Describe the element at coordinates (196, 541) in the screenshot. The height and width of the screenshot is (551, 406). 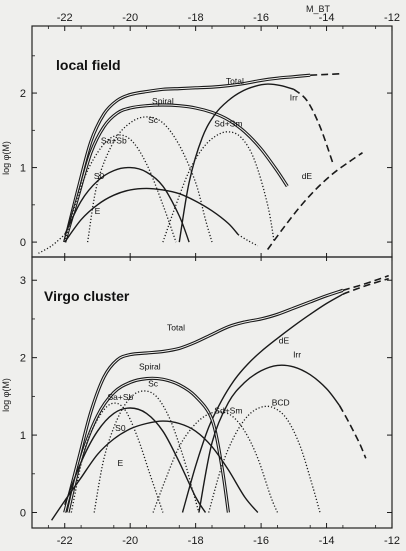
I see `bottom-x-tick-label: -18` at that location.